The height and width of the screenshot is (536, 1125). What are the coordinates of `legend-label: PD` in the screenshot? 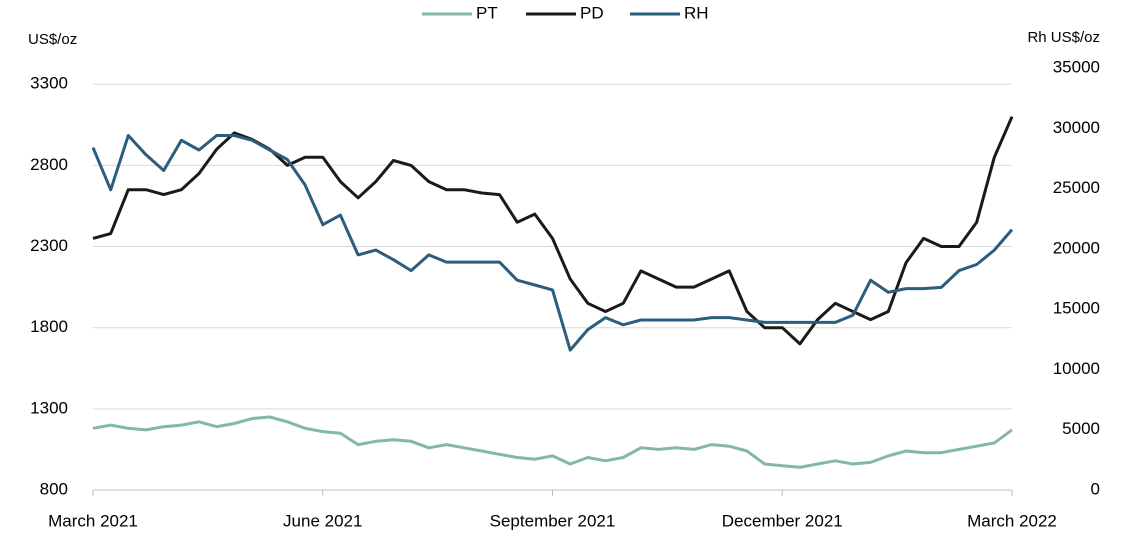 It's located at (592, 12).